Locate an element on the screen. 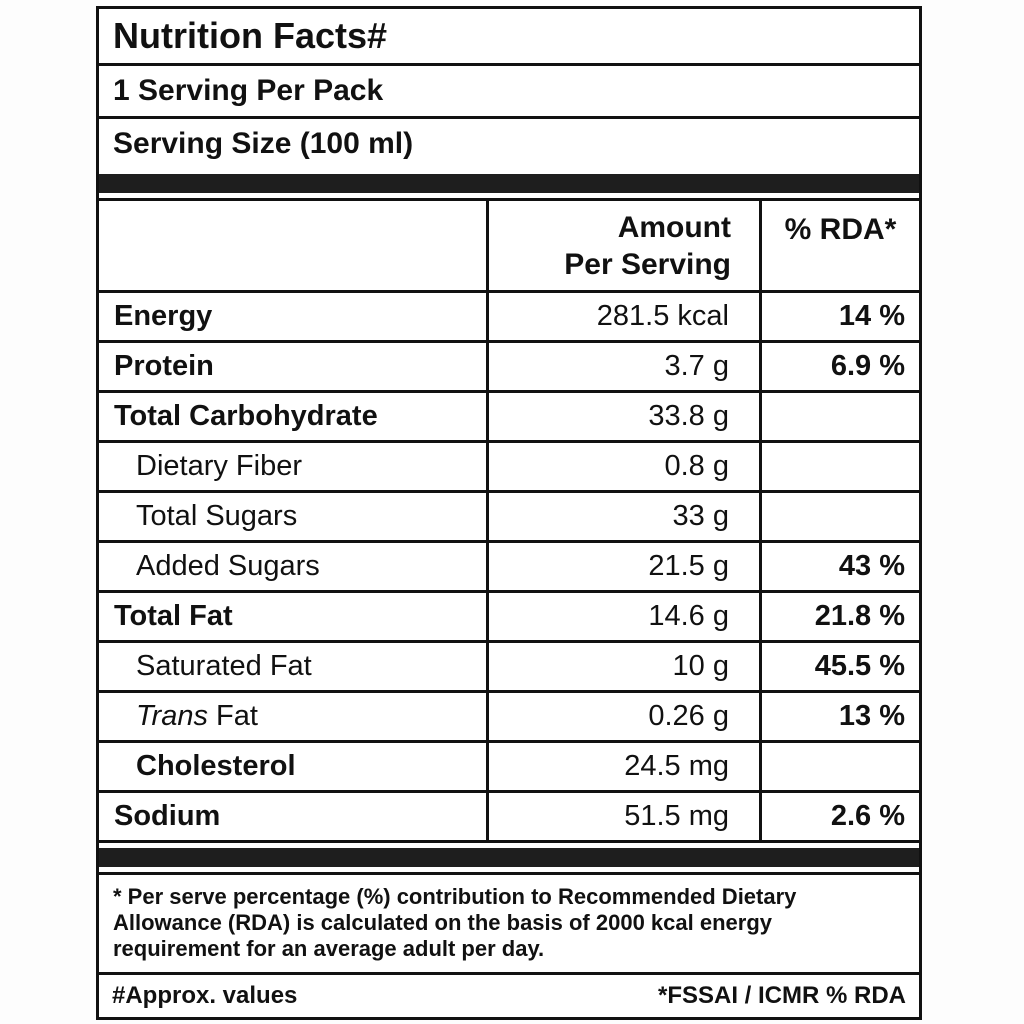 This screenshot has height=1024, width=1024. amount-cell: 21.5 g is located at coordinates (622, 566).